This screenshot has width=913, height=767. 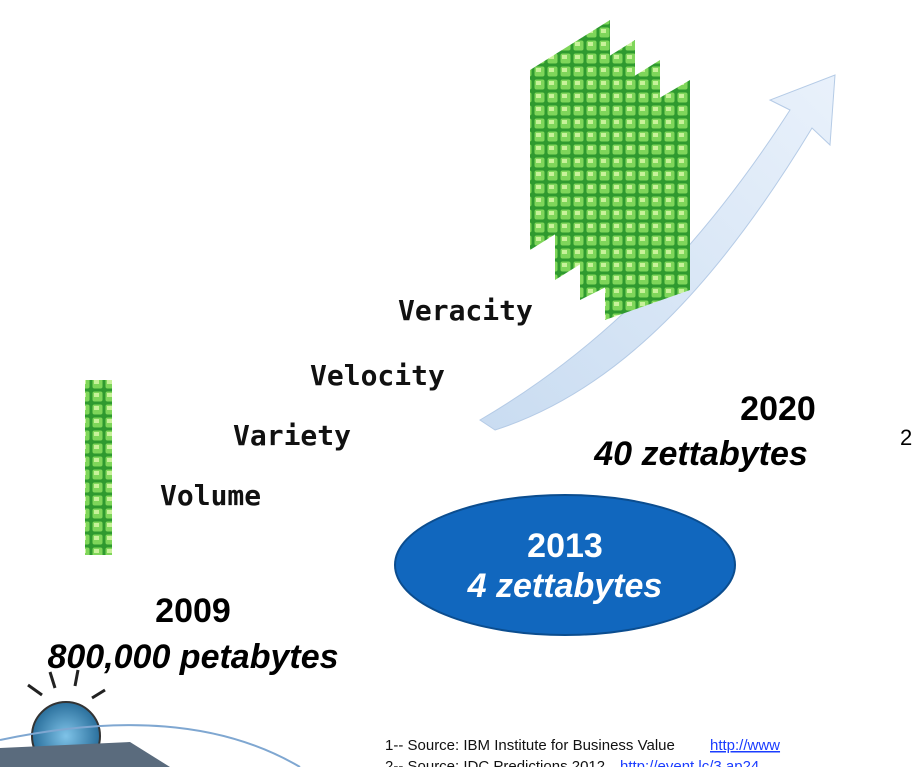 I want to click on year: 2013, so click(x=565, y=546).